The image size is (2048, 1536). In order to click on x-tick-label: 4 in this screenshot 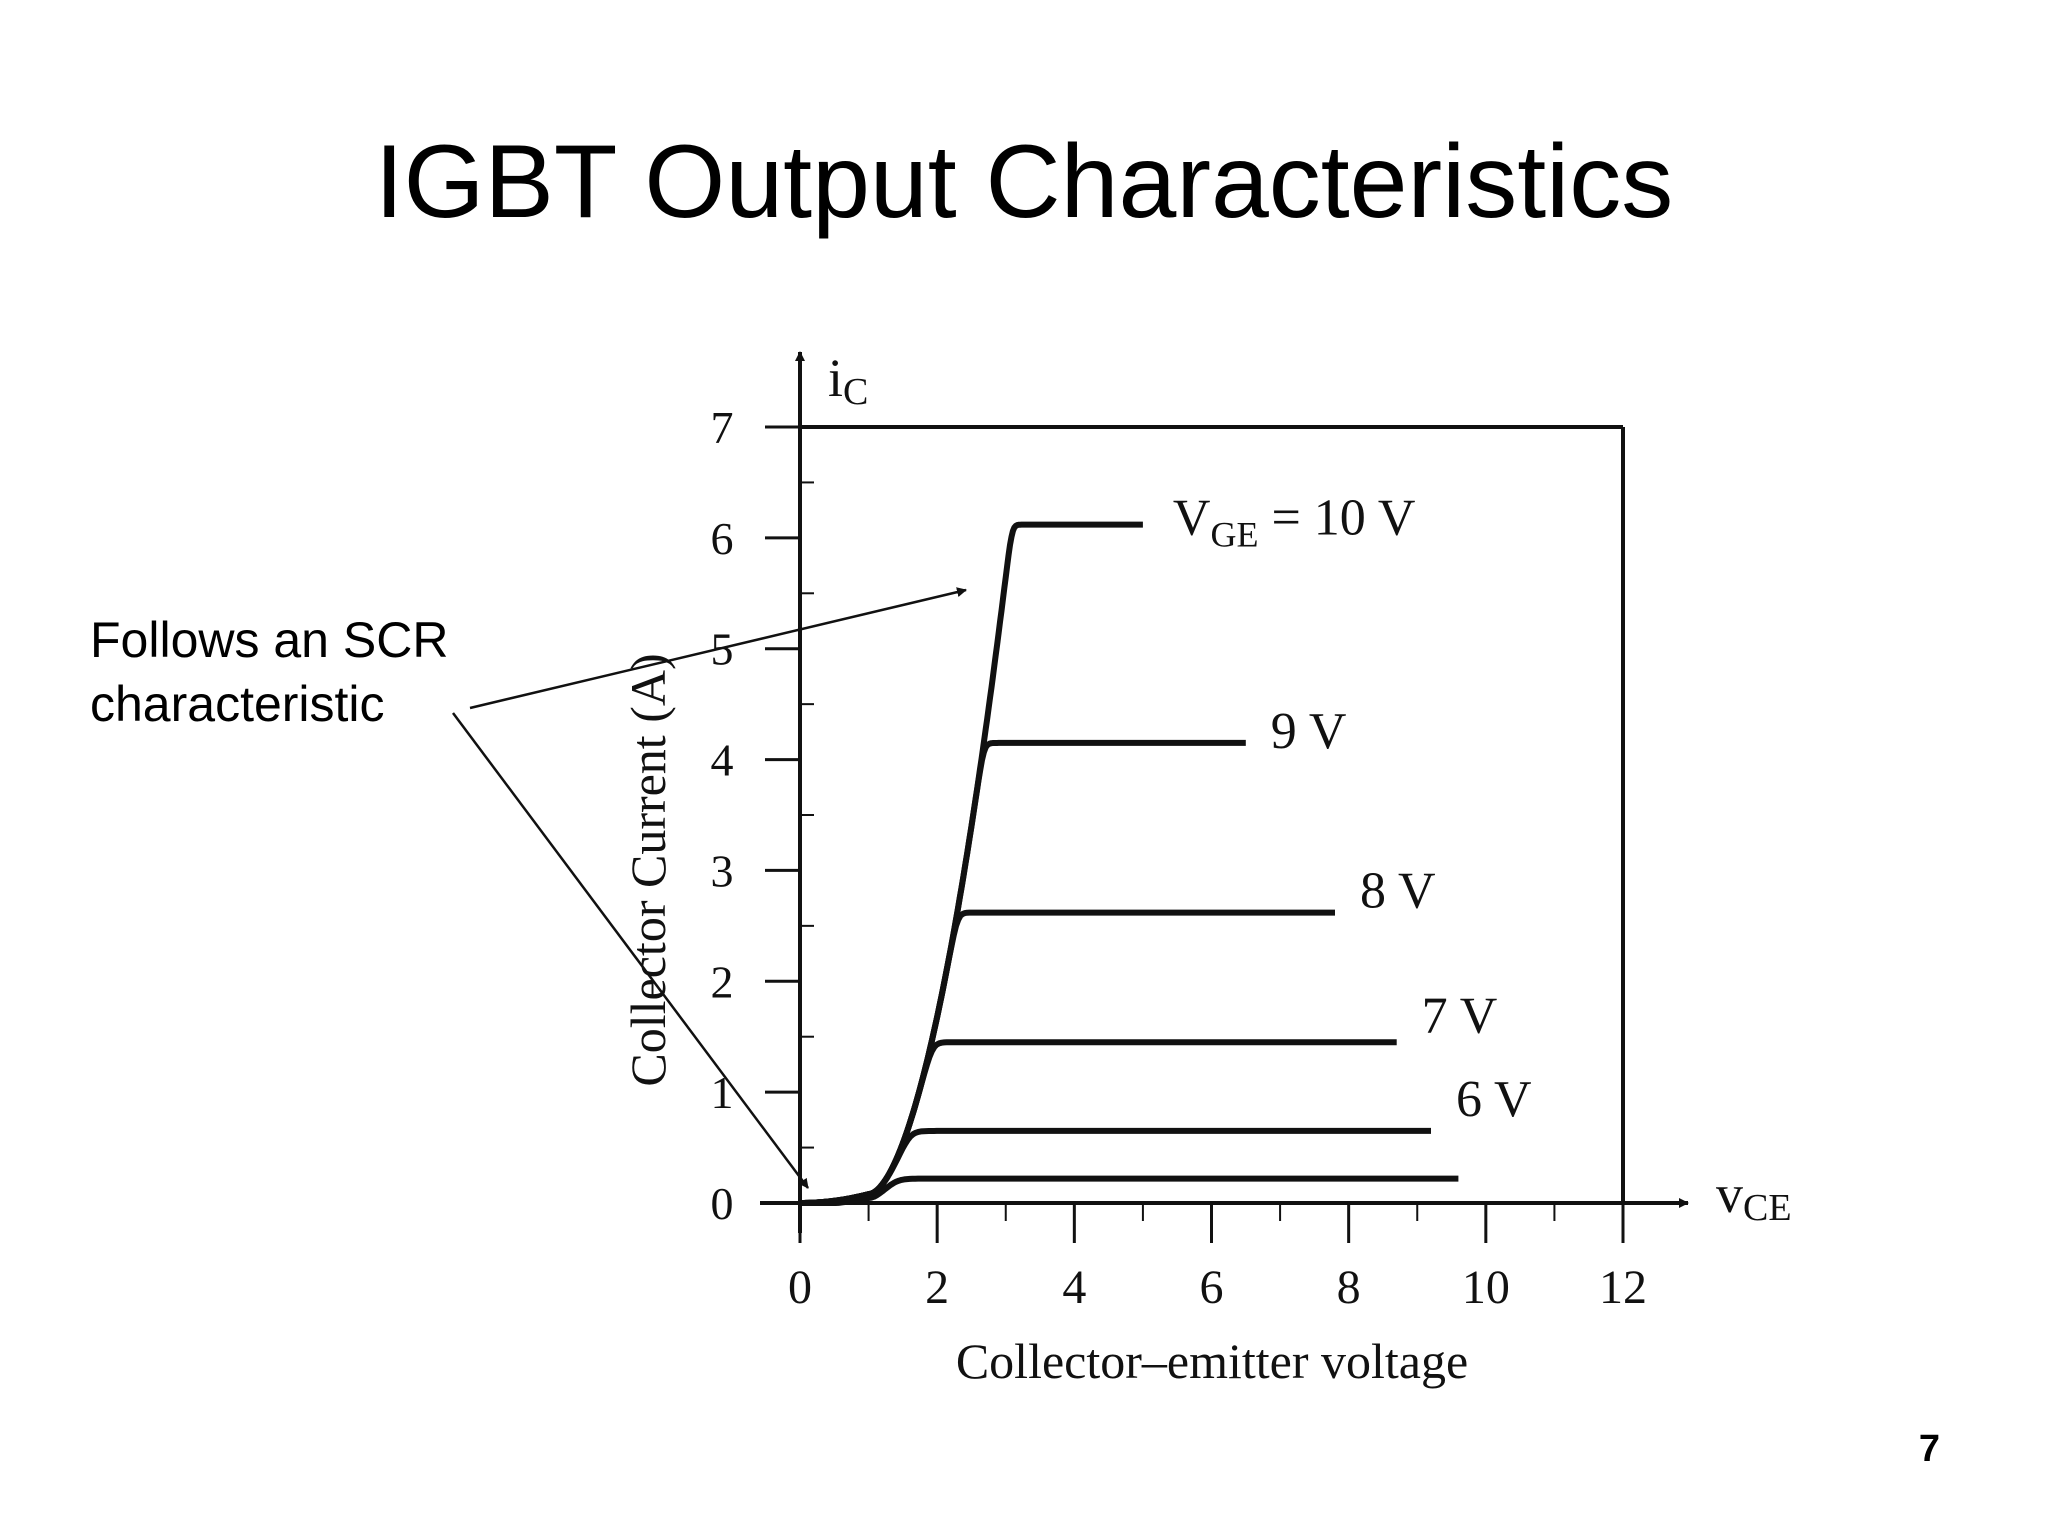, I will do `click(1074, 1287)`.